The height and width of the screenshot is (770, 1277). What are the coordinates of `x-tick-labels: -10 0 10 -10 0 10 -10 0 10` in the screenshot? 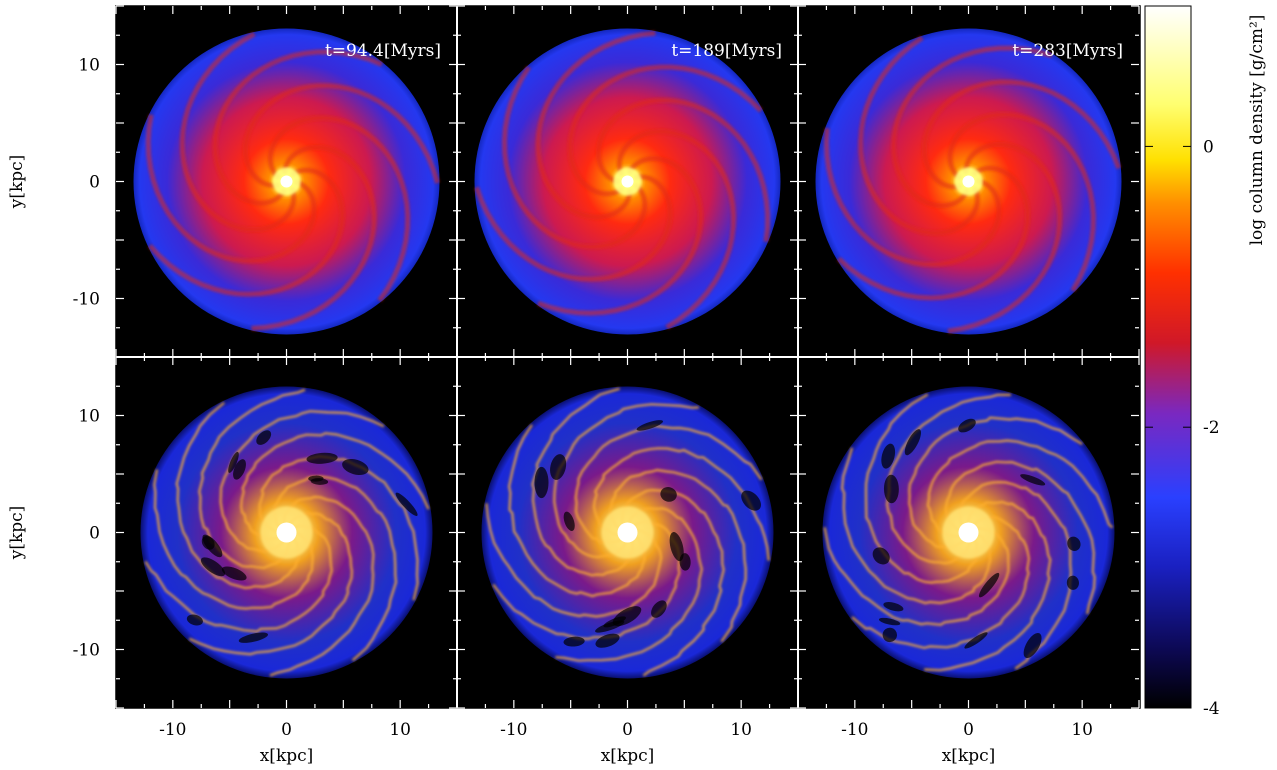 It's located at (626, 730).